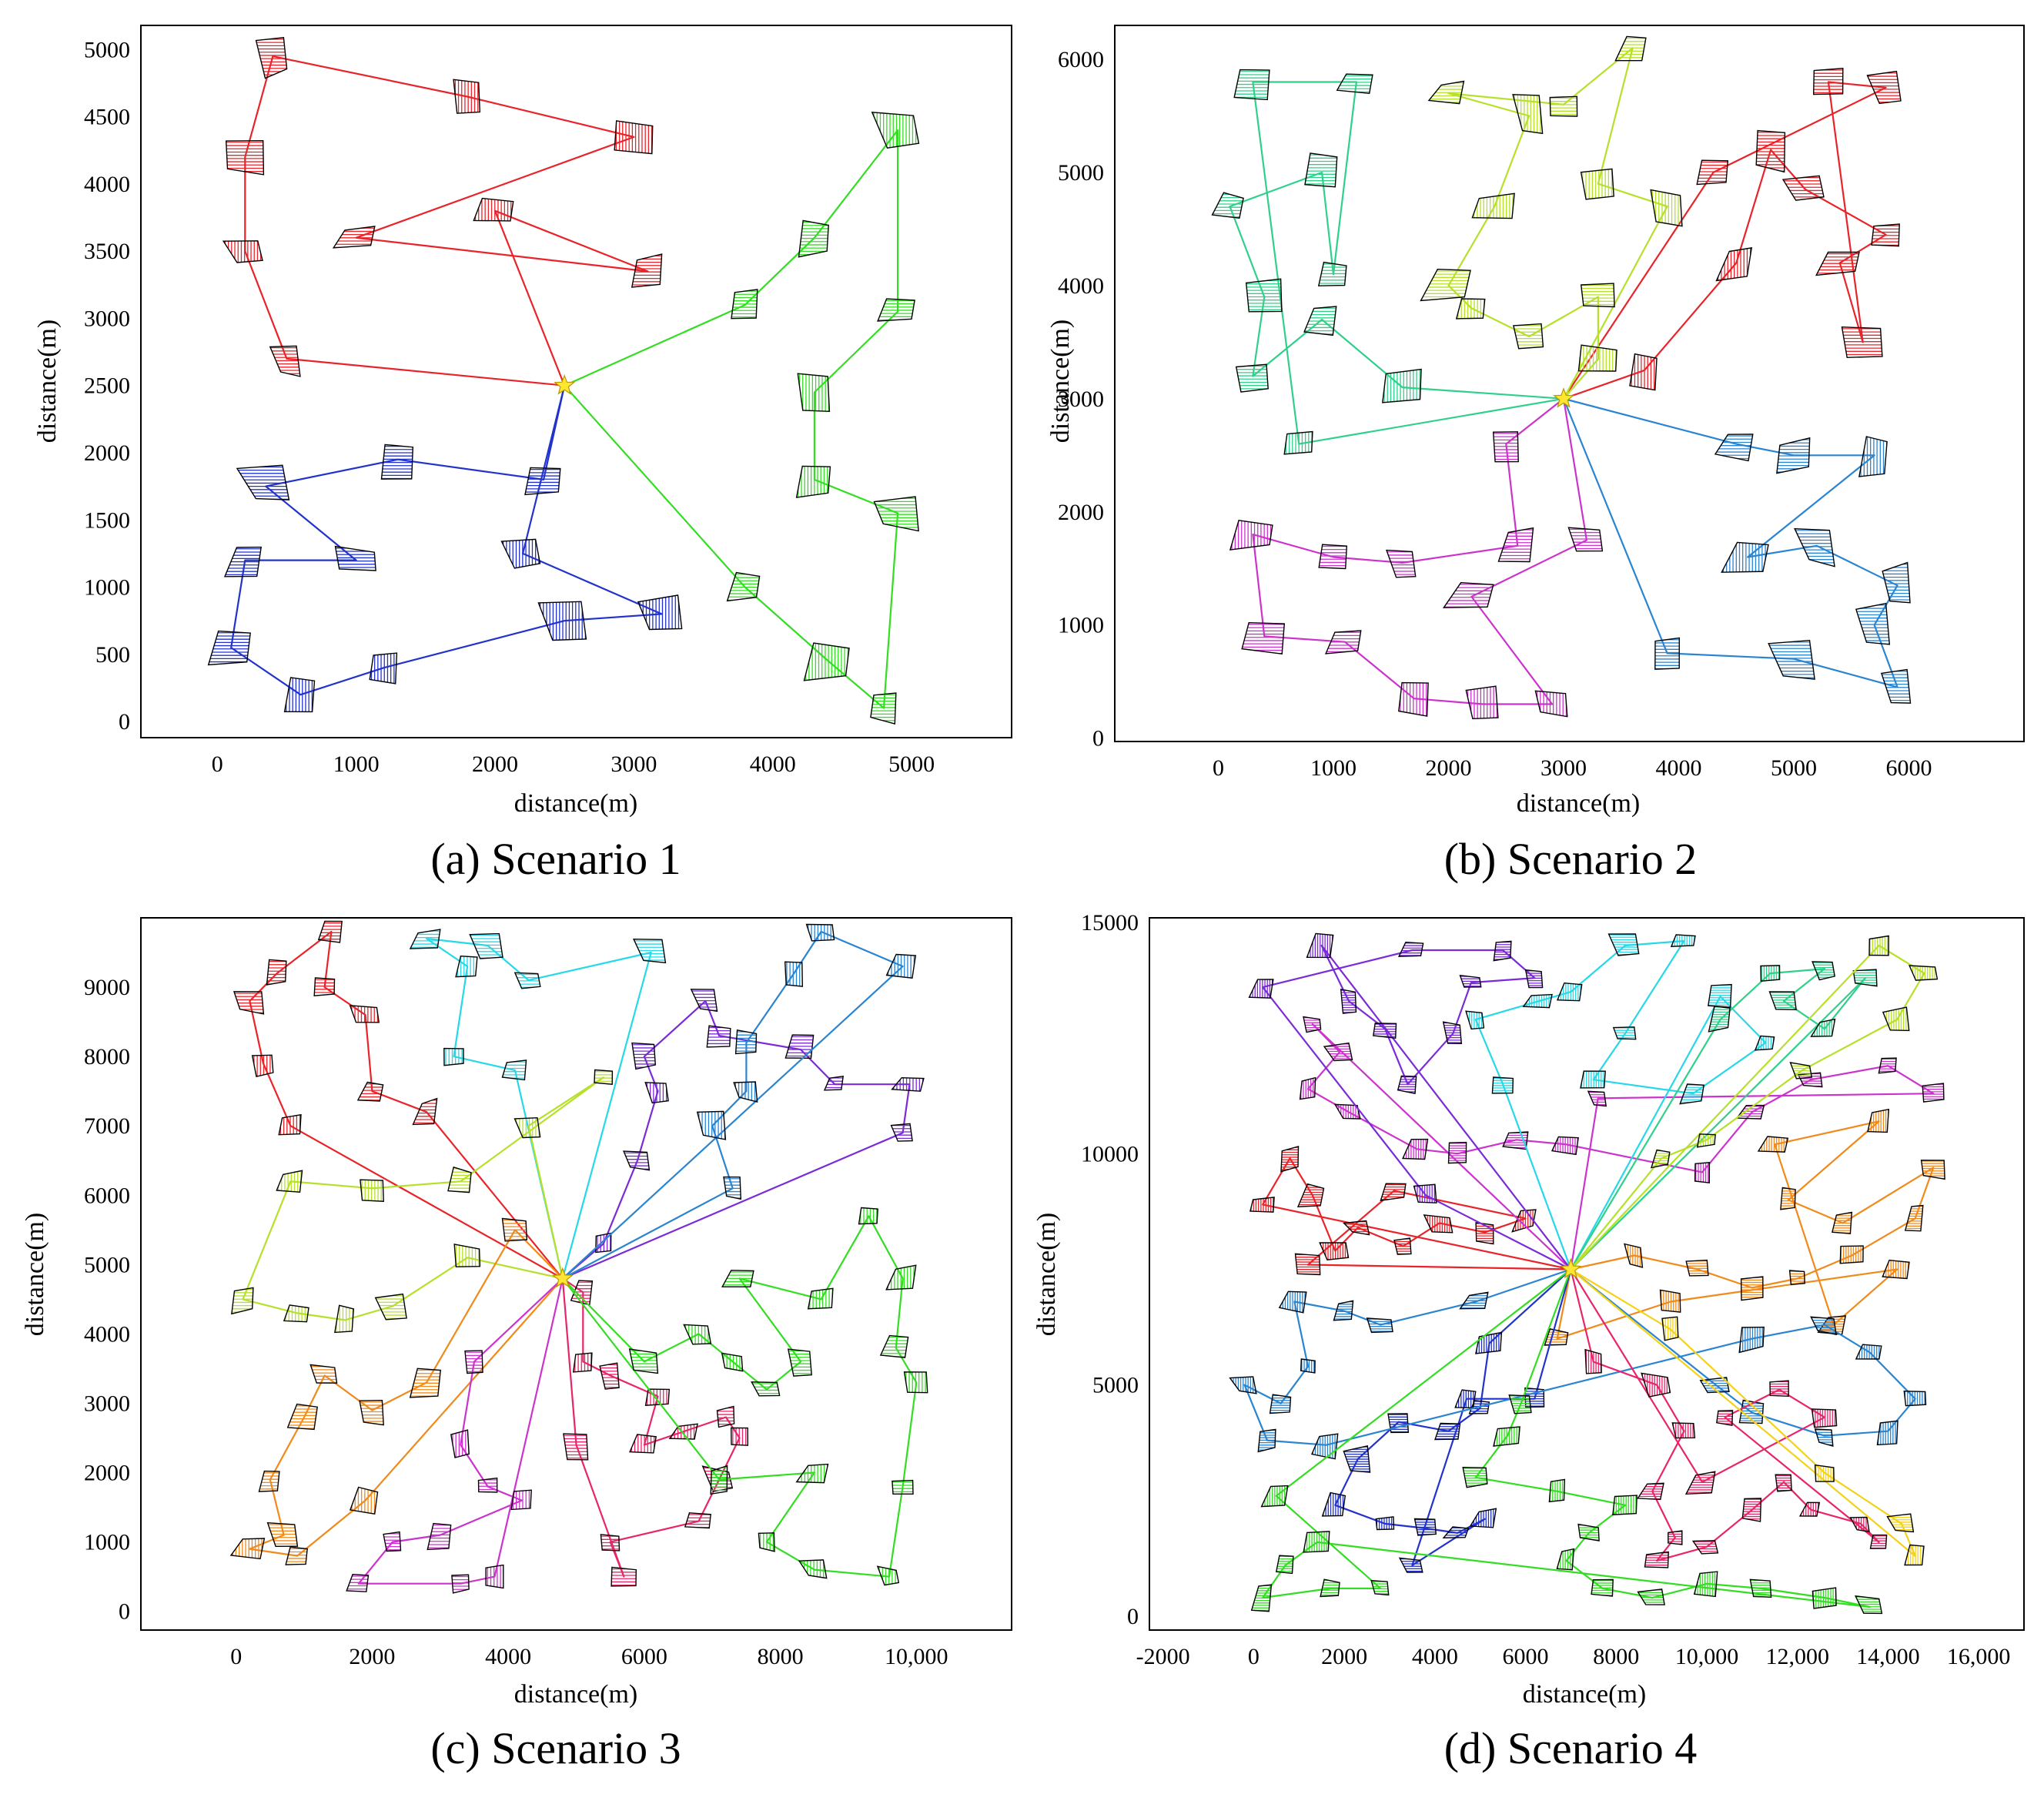  I want to click on y-tick-labels: 0 5000 10000 15000, so click(1110, 1269).